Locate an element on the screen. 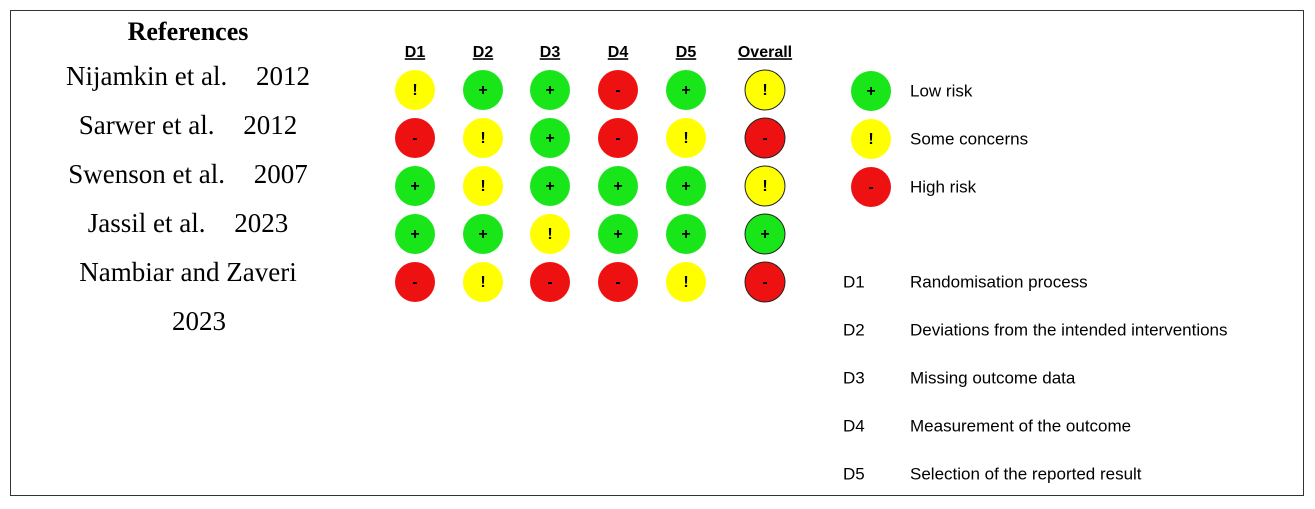 Image resolution: width=1315 pixels, height=509 pixels. domain-description: Selection of the reported result is located at coordinates (1026, 473).